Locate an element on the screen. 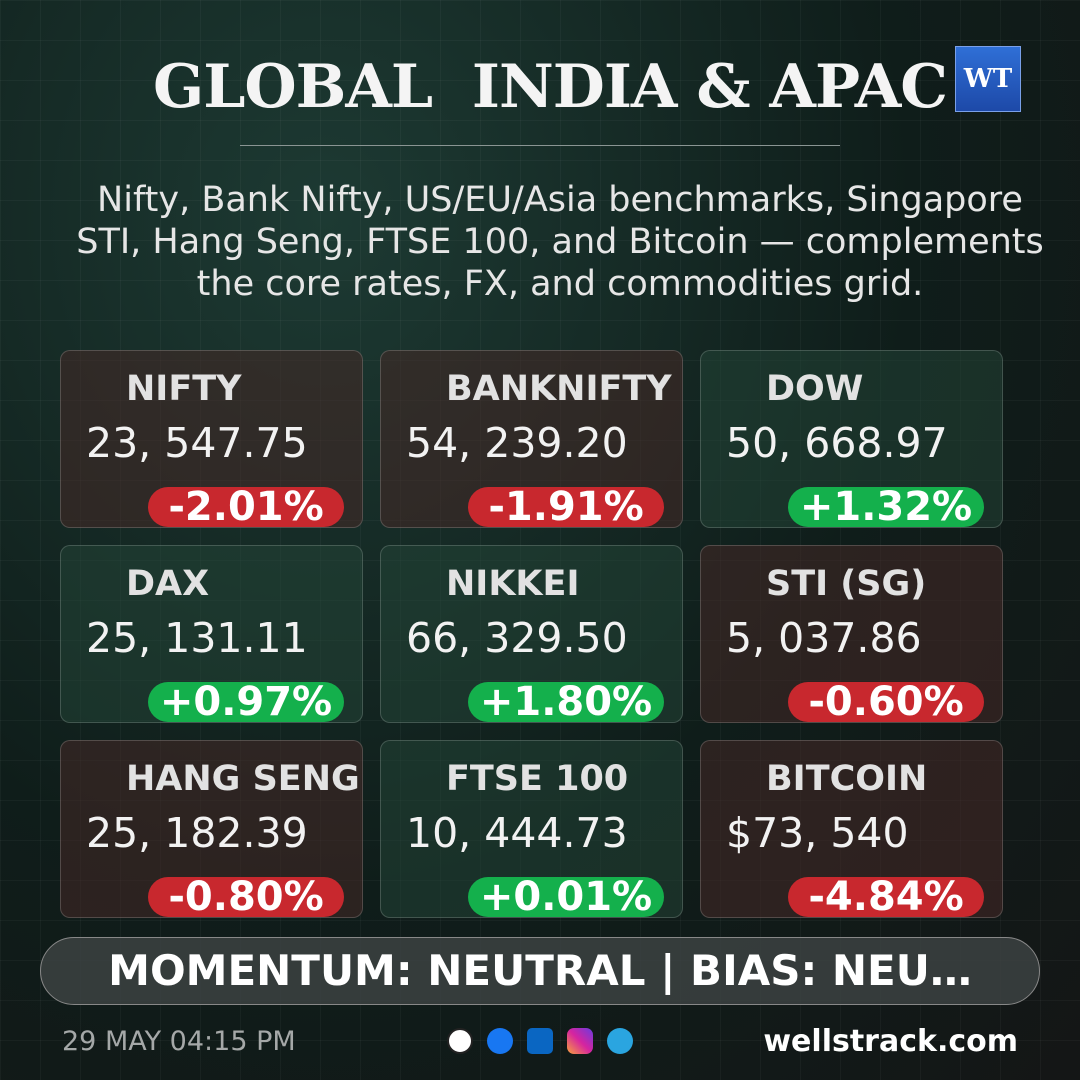 This screenshot has height=1080, width=1080. market-card: BANKNIFTY 54, 239.20 -1.91% is located at coordinates (531, 439).